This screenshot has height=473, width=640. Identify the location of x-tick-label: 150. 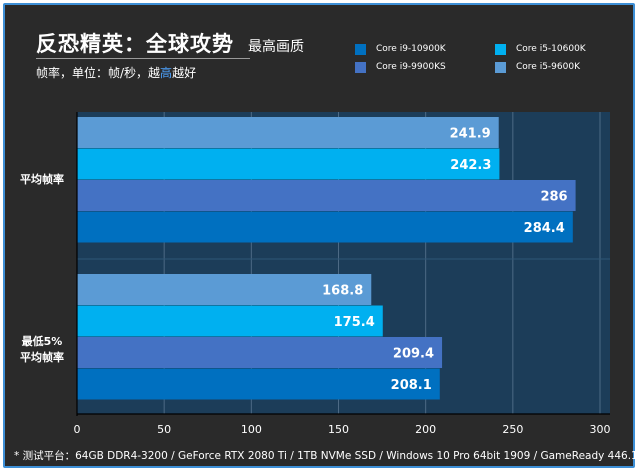
(338, 429).